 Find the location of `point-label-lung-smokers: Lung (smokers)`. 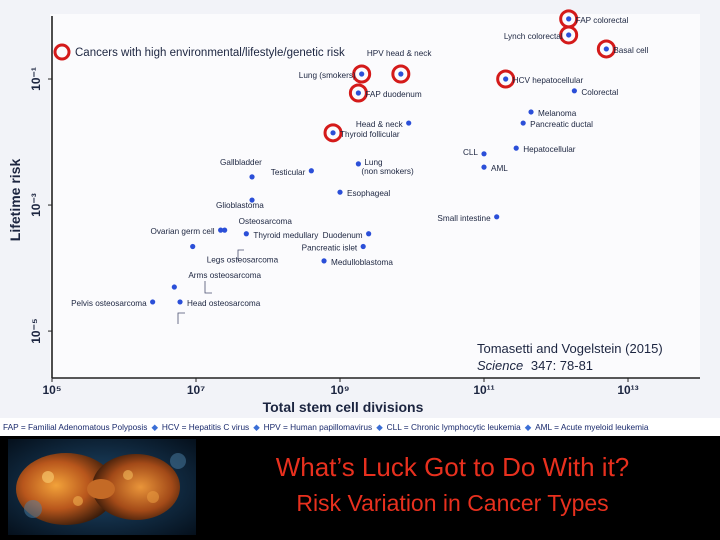

point-label-lung-smokers: Lung (smokers) is located at coordinates (327, 75).